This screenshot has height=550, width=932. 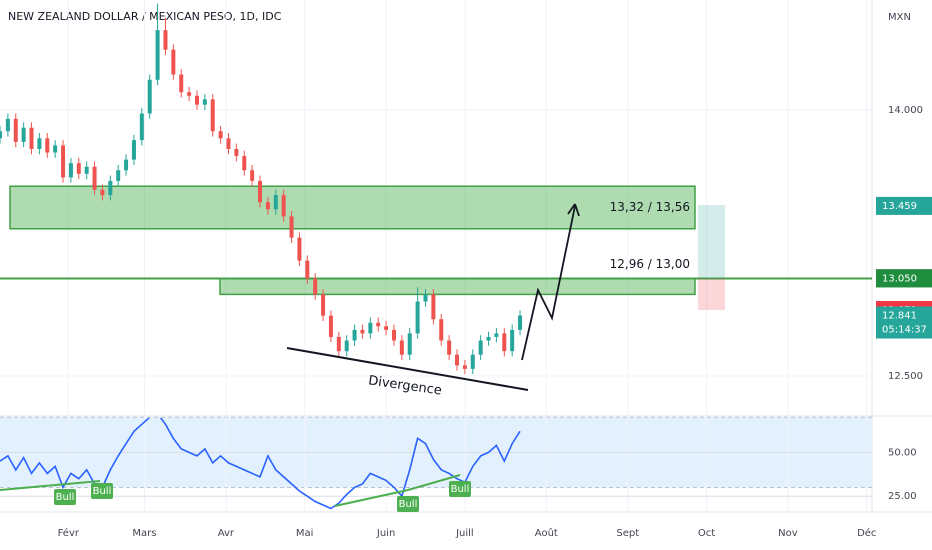 I want to click on target-box, so click(x=711, y=242).